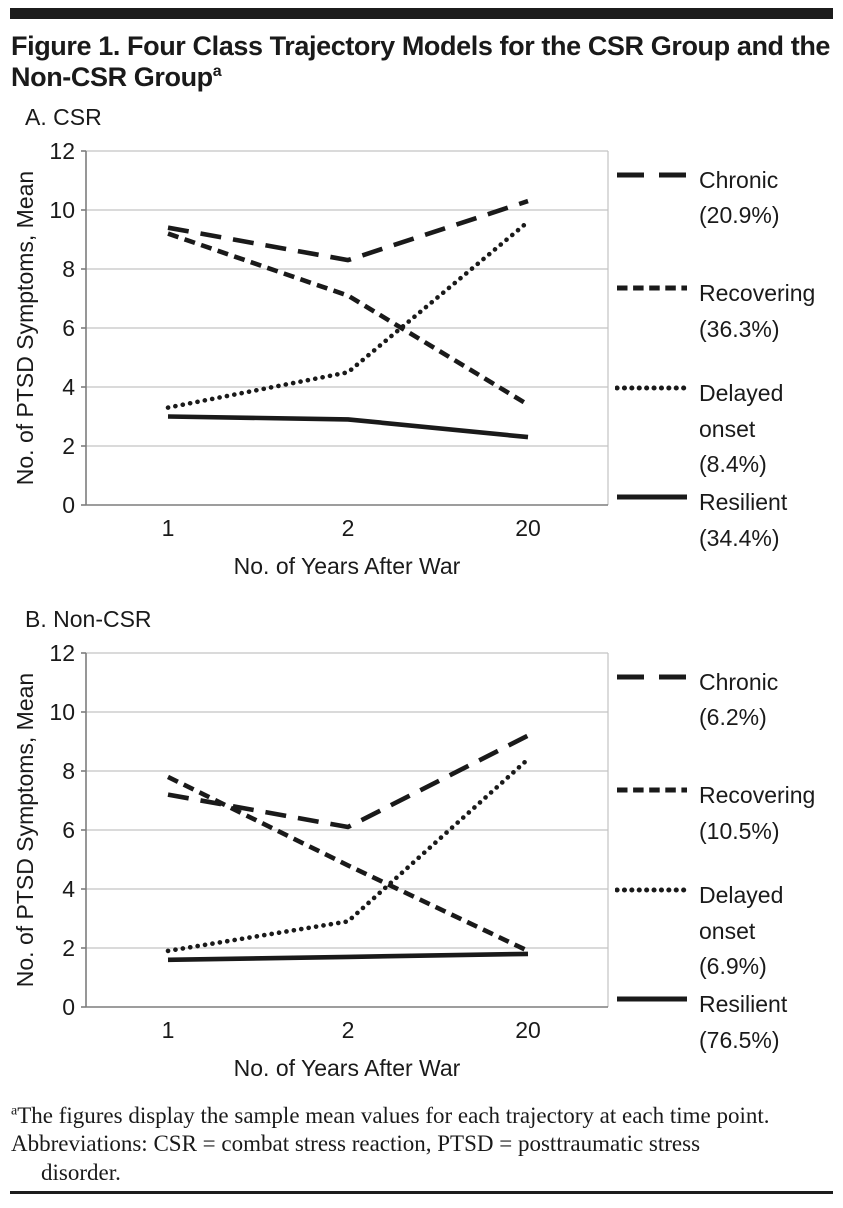  Describe the element at coordinates (757, 311) in the screenshot. I see `legend-label-recovering: Recovering (36.3%)` at that location.